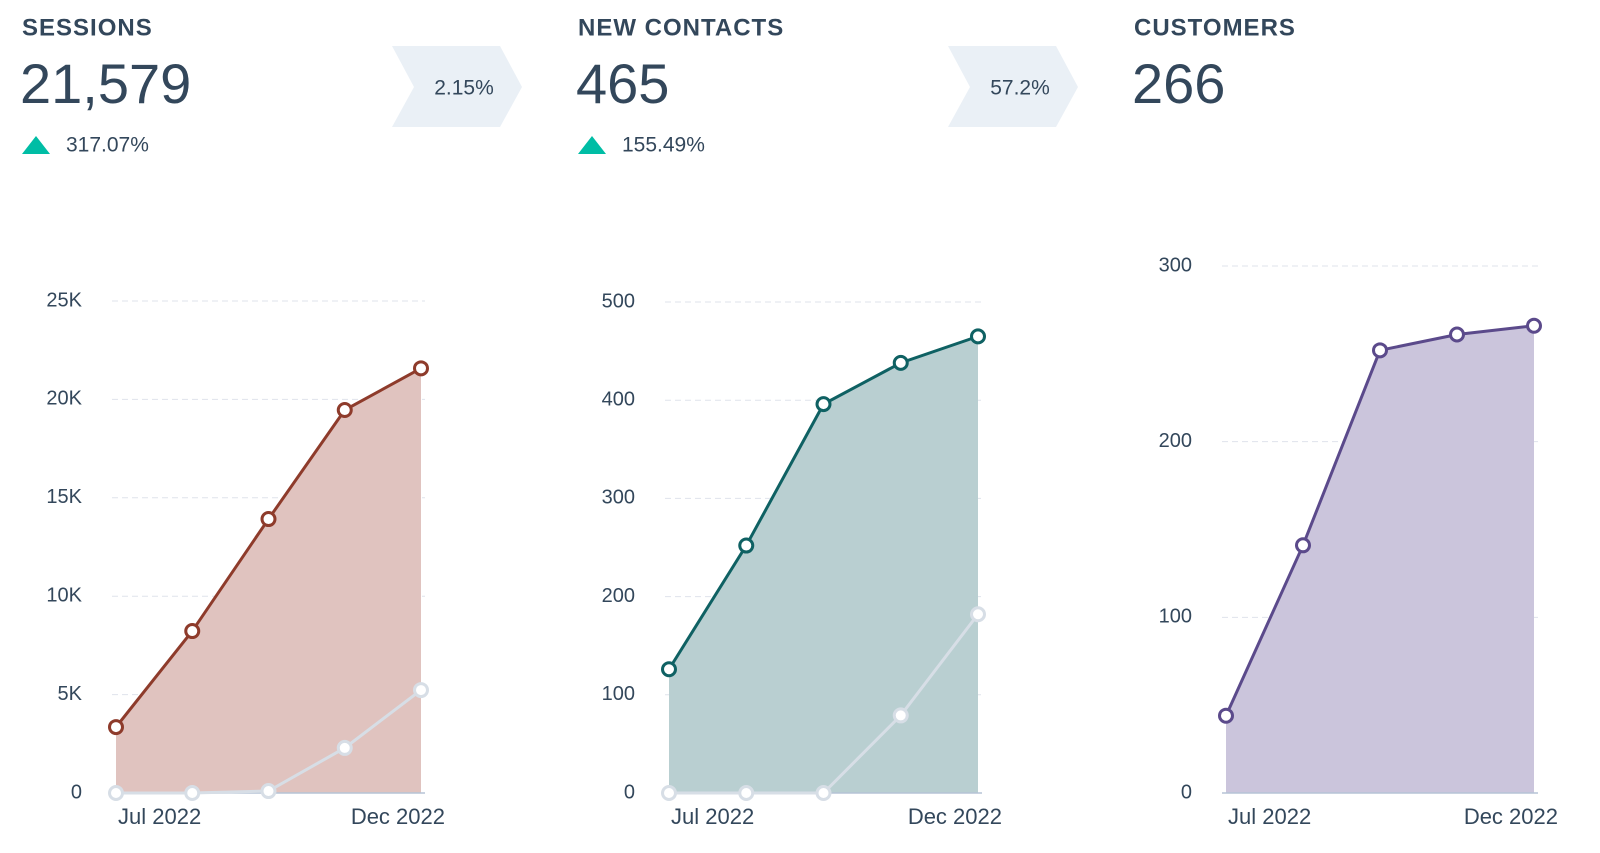  I want to click on conversion-rate: 57.2%, so click(1020, 88).